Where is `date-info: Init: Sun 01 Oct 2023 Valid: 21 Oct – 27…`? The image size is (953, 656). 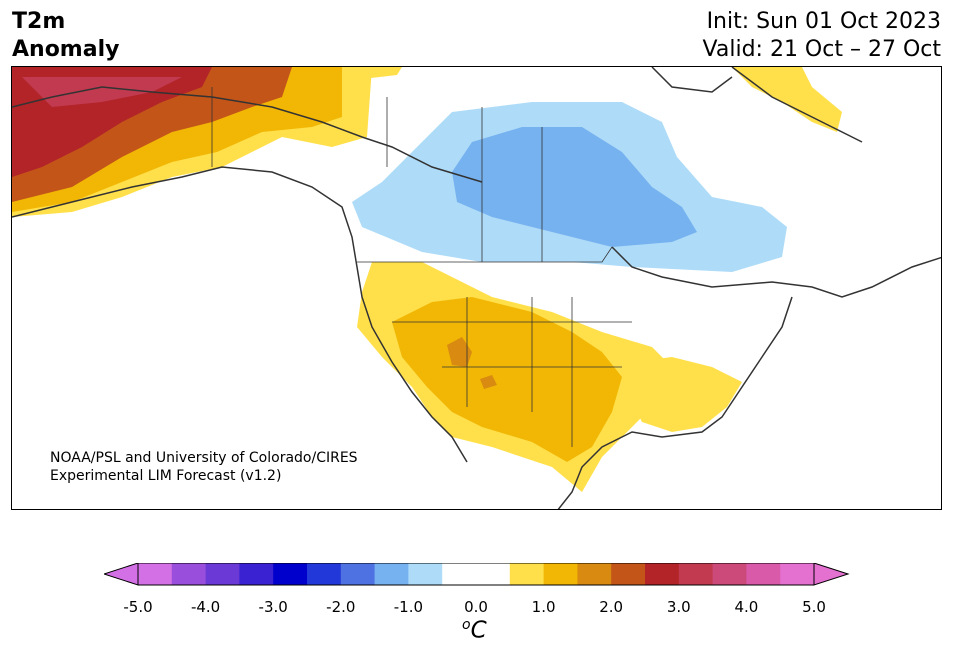 date-info: Init: Sun 01 Oct 2023 Valid: 21 Oct – 27… is located at coordinates (822, 36).